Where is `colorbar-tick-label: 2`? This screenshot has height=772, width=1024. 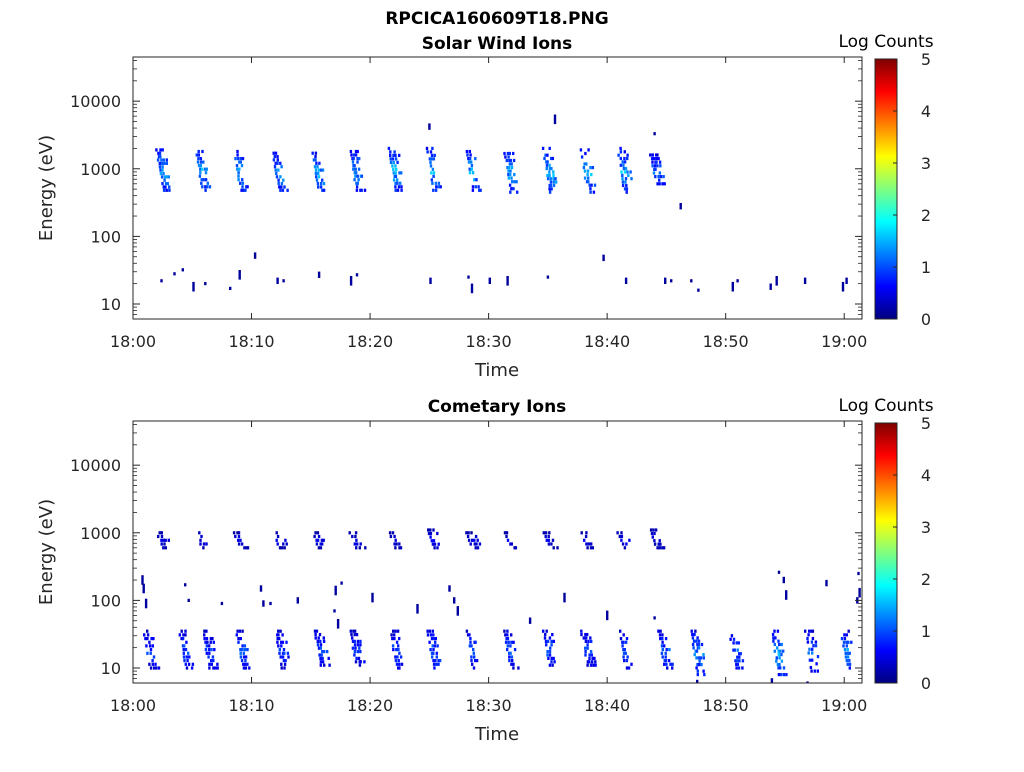 colorbar-tick-label: 2 is located at coordinates (926, 579).